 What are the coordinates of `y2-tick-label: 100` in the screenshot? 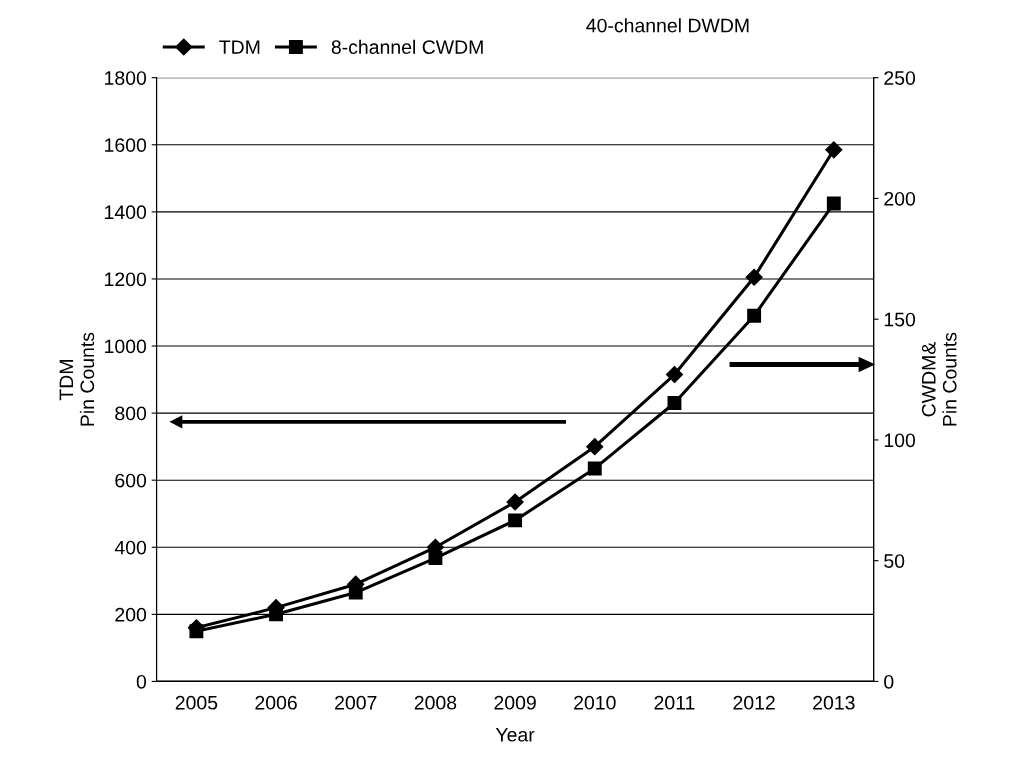 It's located at (900, 440).